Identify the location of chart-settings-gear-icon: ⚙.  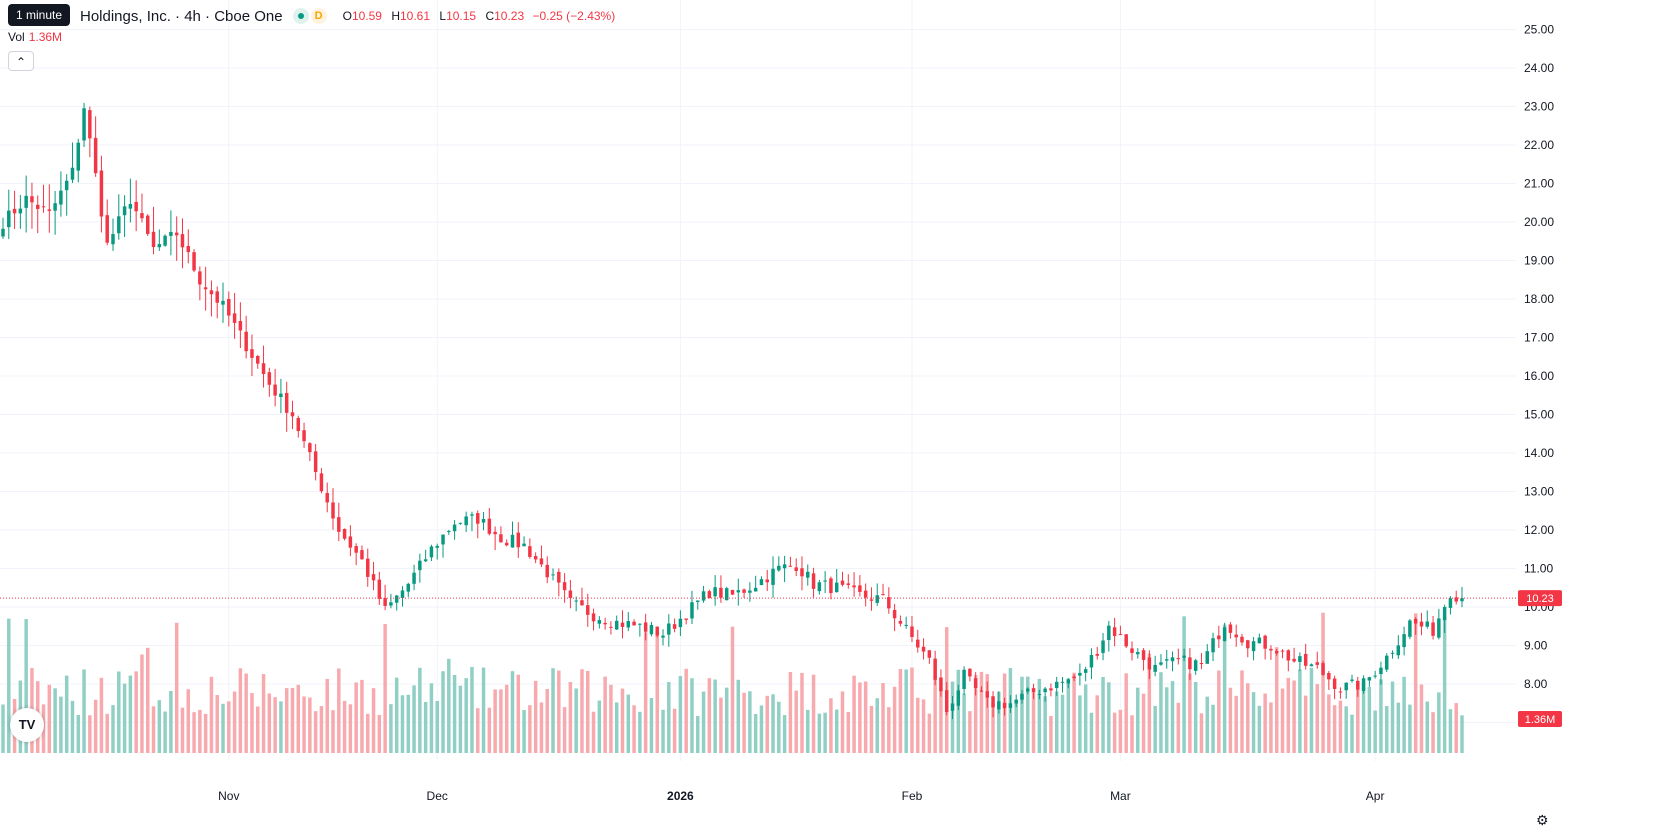
(1542, 820).